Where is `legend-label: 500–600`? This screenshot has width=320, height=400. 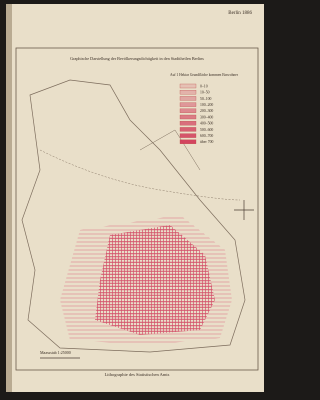
legend-label: 500–600 is located at coordinates (206, 130).